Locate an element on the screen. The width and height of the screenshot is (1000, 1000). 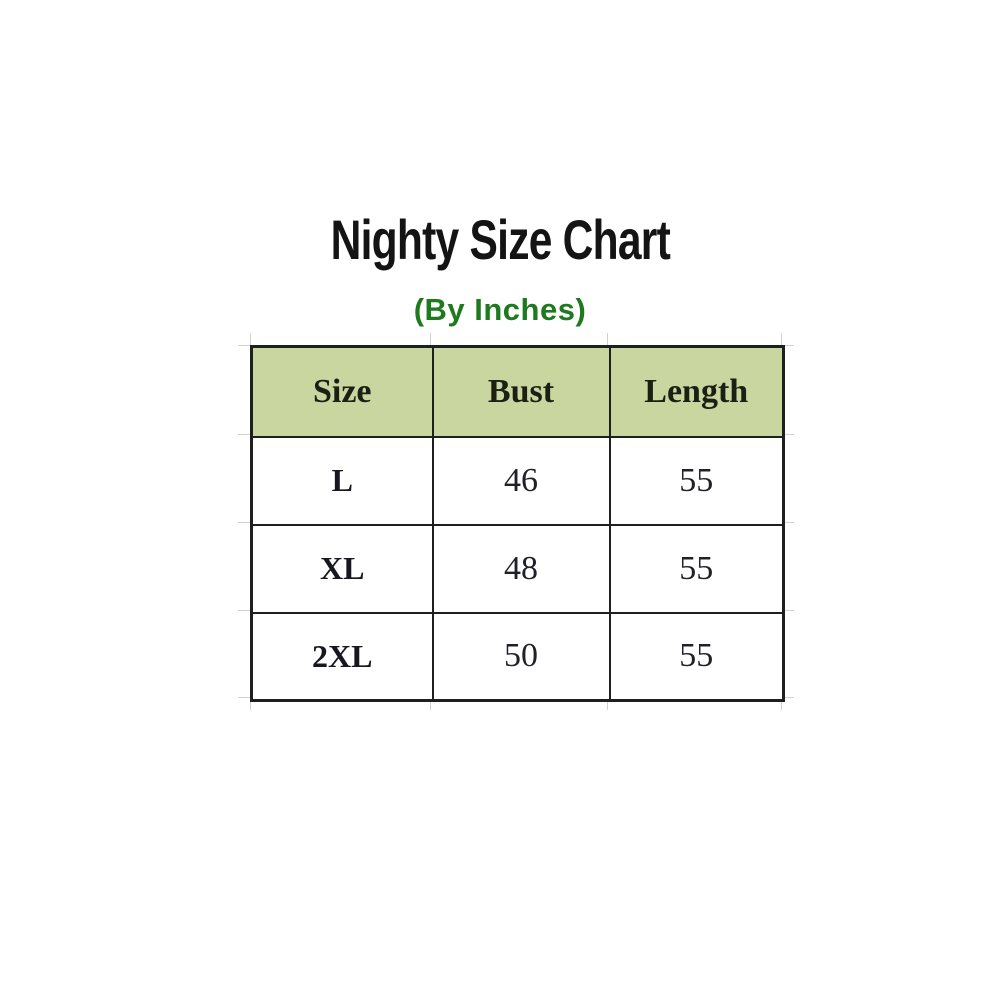
page-title: Nighty Size Chart is located at coordinates (500, 239).